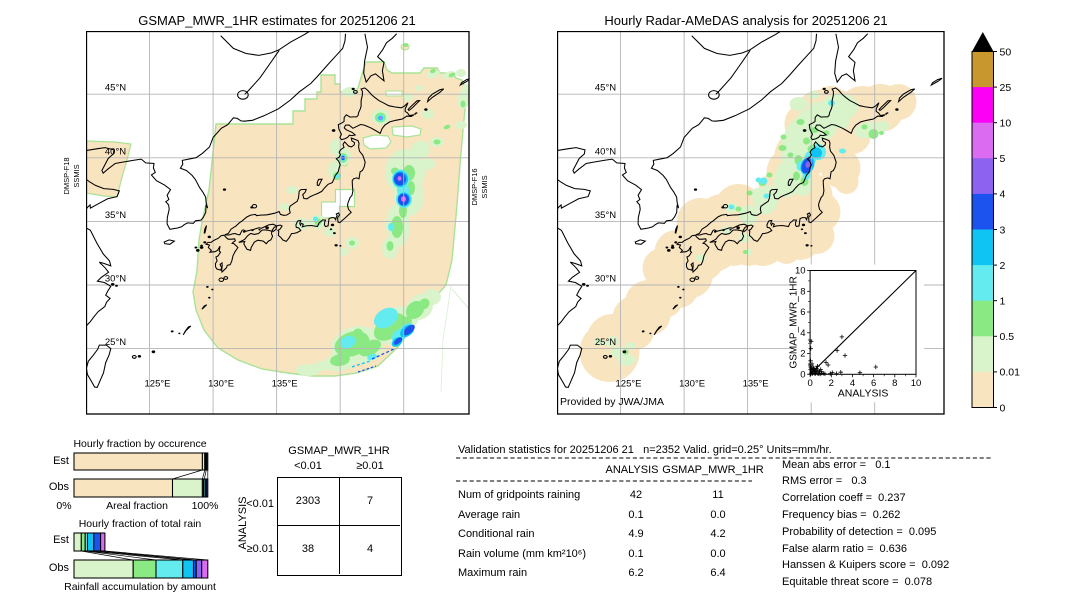 This screenshot has width=1080, height=612. What do you see at coordinates (1007, 337) in the screenshot?
I see `svg-text: 0.5` at bounding box center [1007, 337].